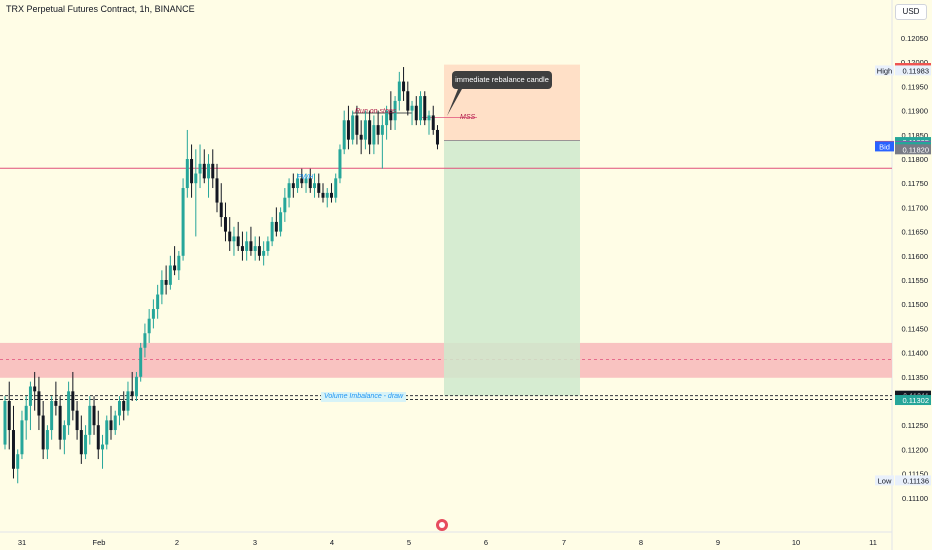 The width and height of the screenshot is (932, 550). I want to click on x-tick-label: 8, so click(641, 542).